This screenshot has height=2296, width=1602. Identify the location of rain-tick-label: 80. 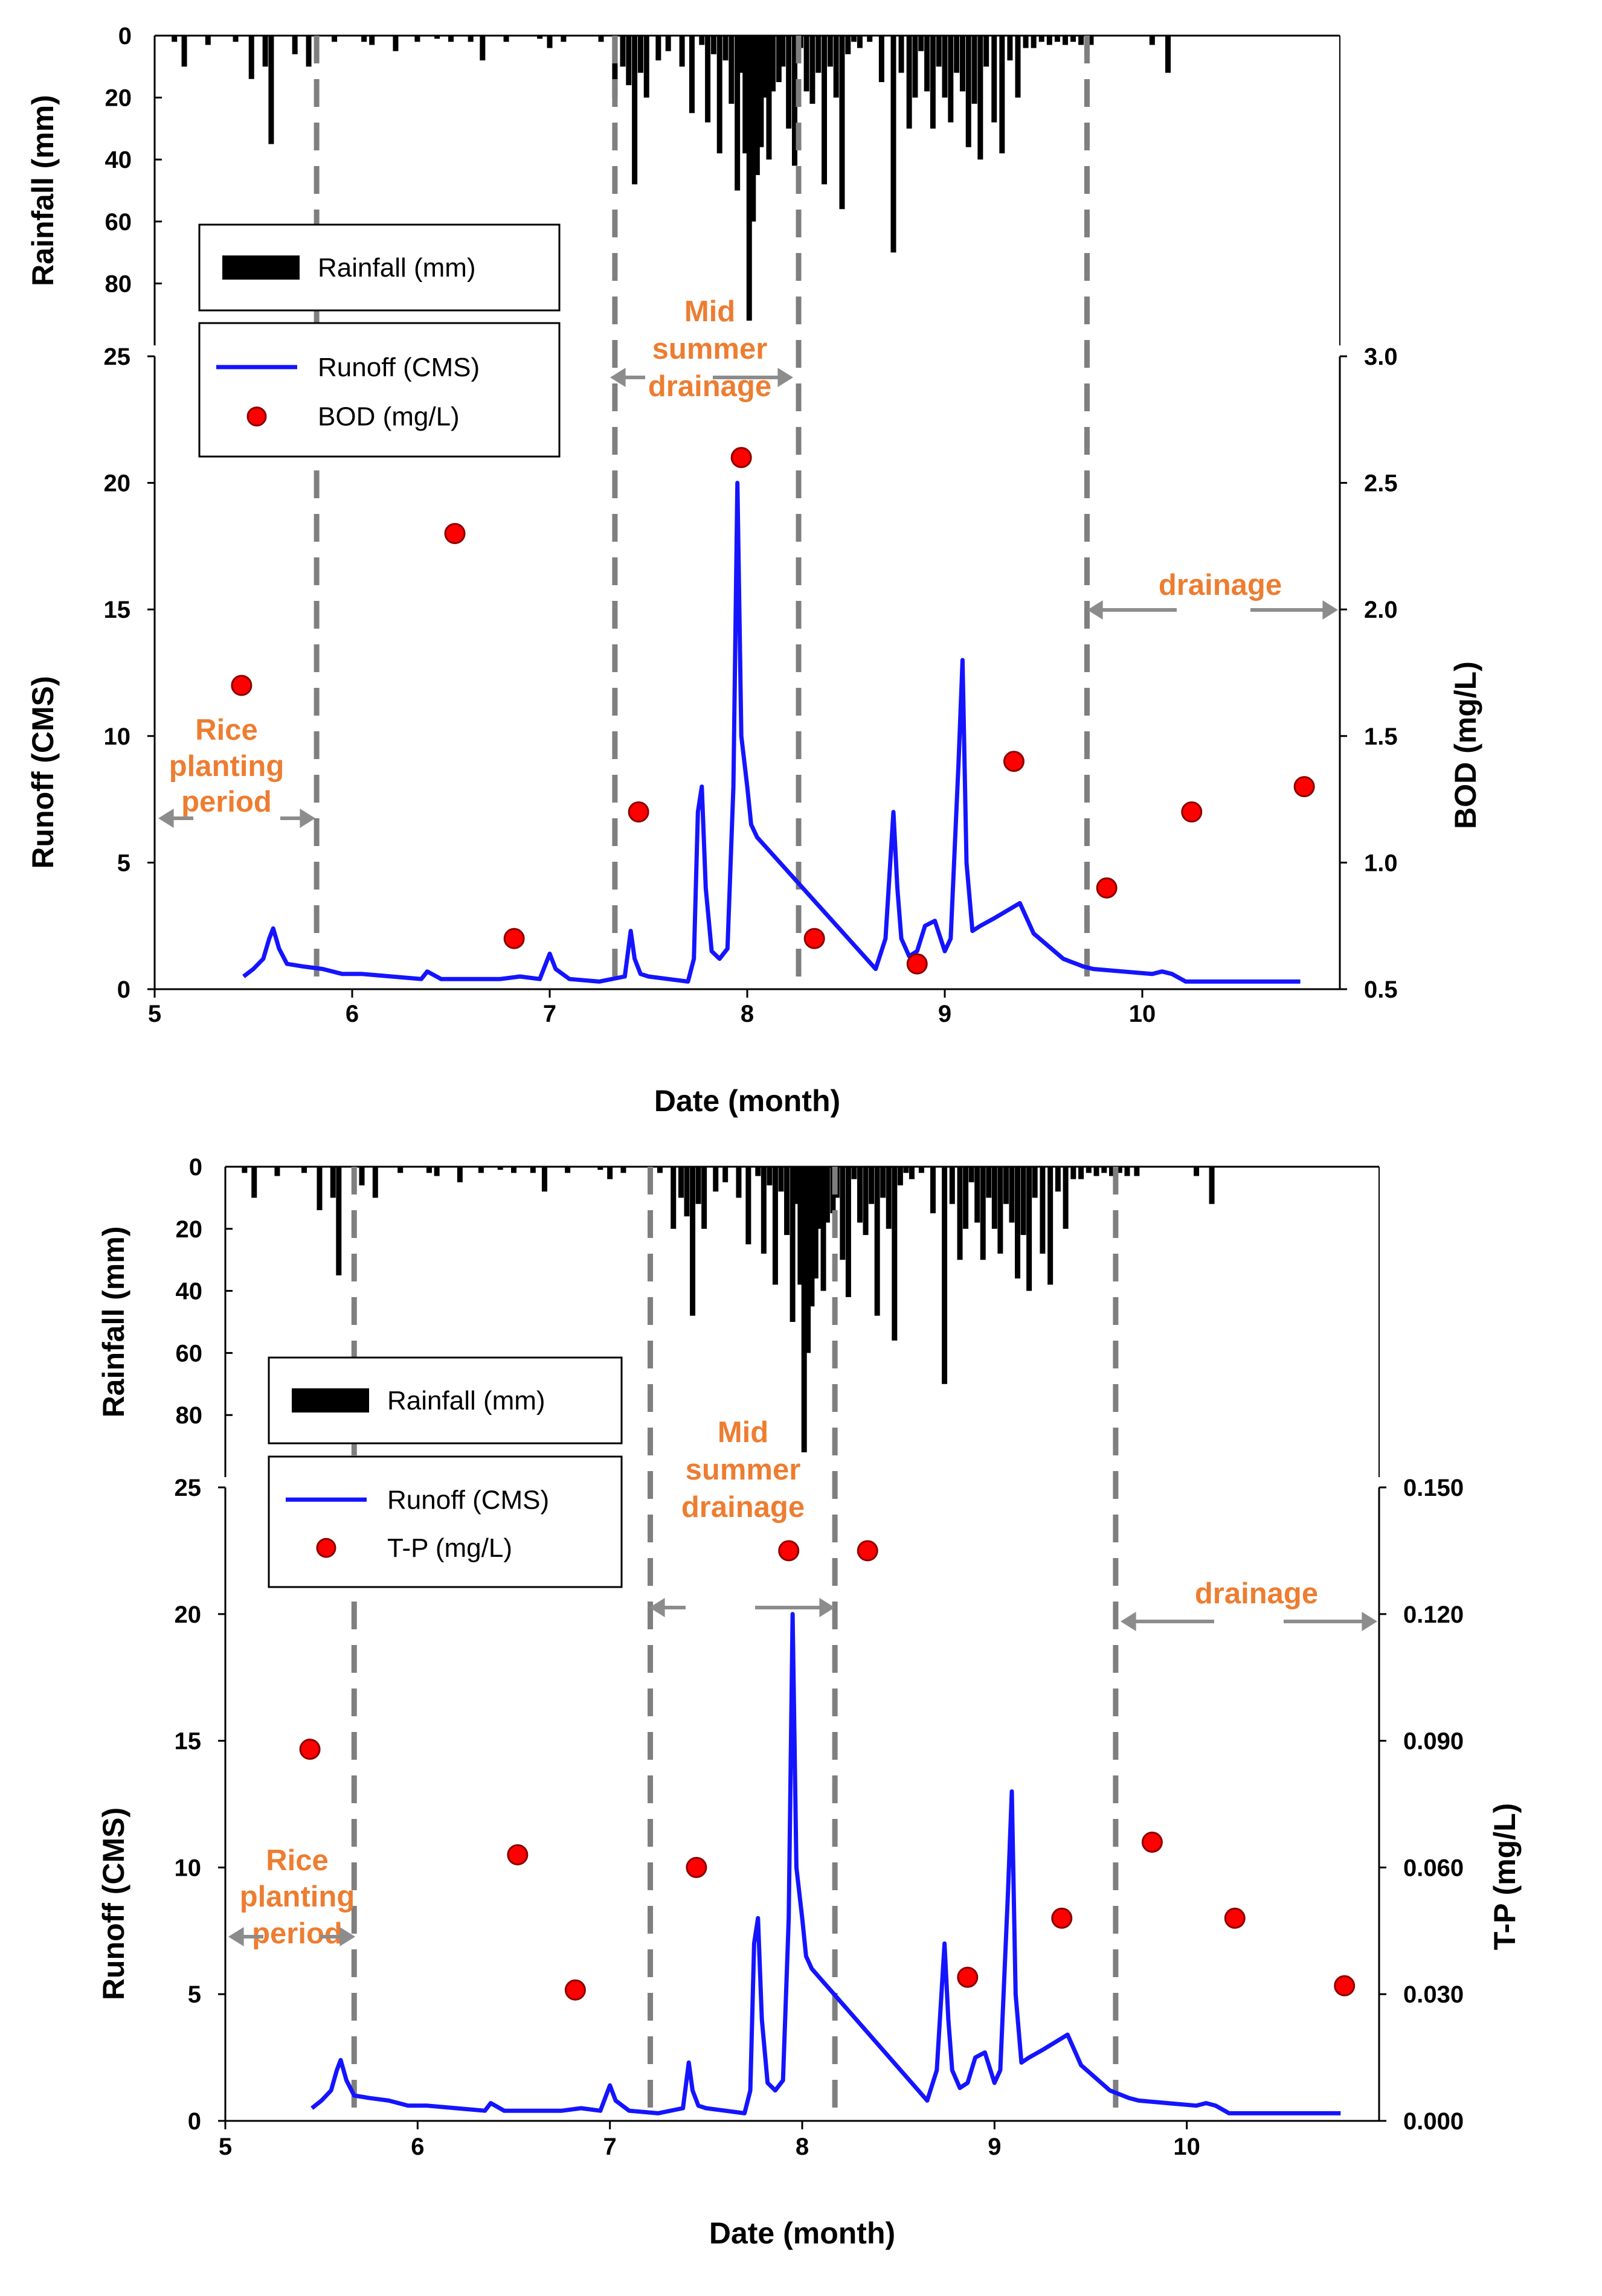
(118, 284).